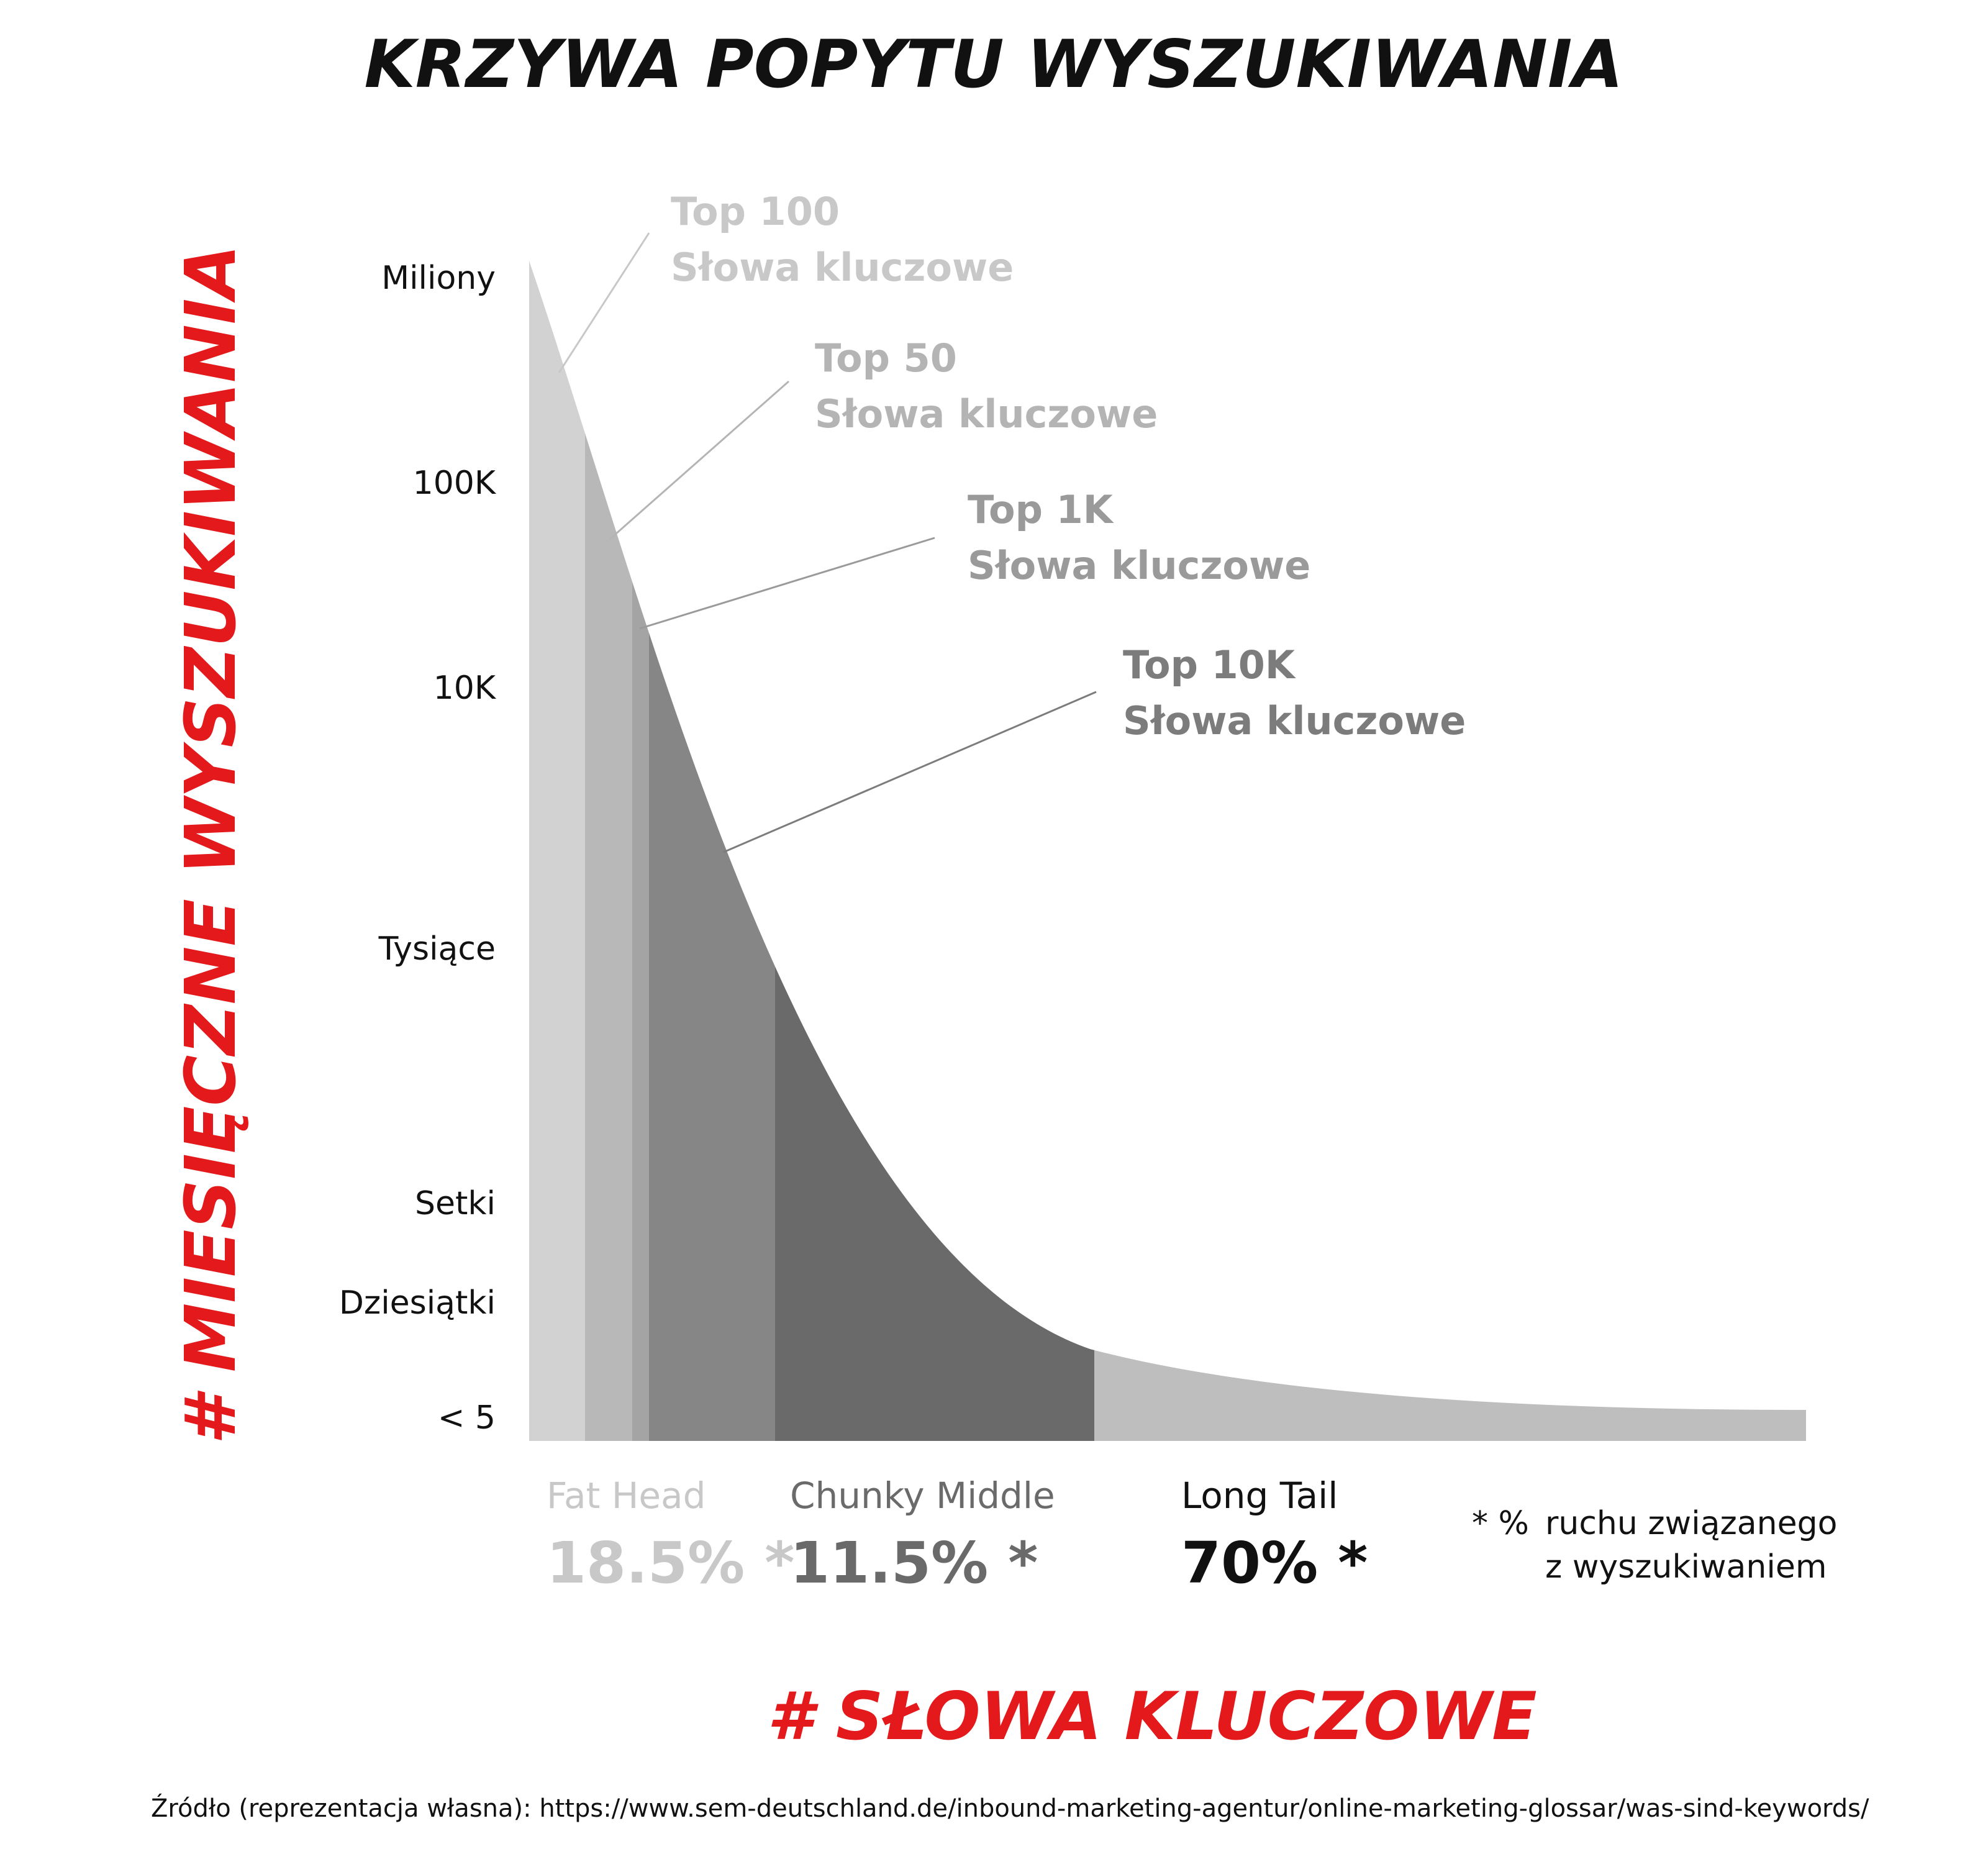 The width and height of the screenshot is (1988, 1849). I want to click on segment-name: Fat Head, so click(626, 1495).